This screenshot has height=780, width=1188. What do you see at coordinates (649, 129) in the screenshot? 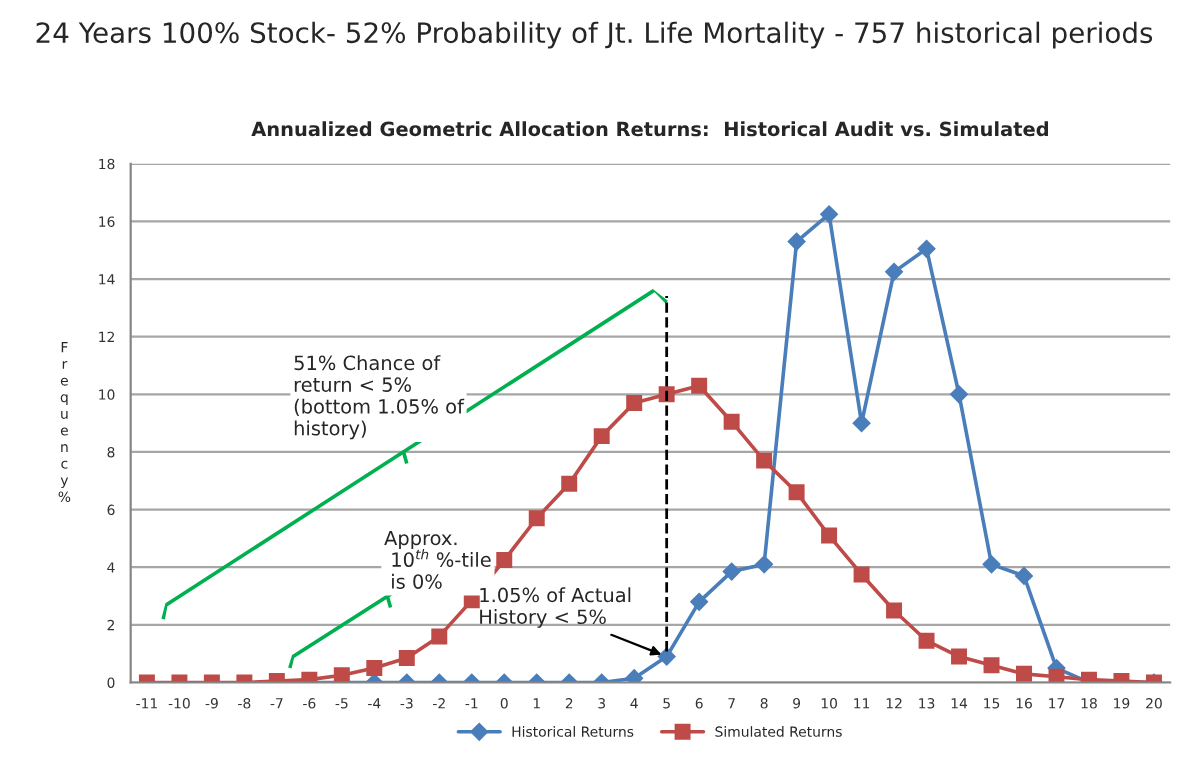
I see `chart-subtitle: Annualized Geometric Allocation Returns: Historical Audit vs. Simulated` at bounding box center [649, 129].